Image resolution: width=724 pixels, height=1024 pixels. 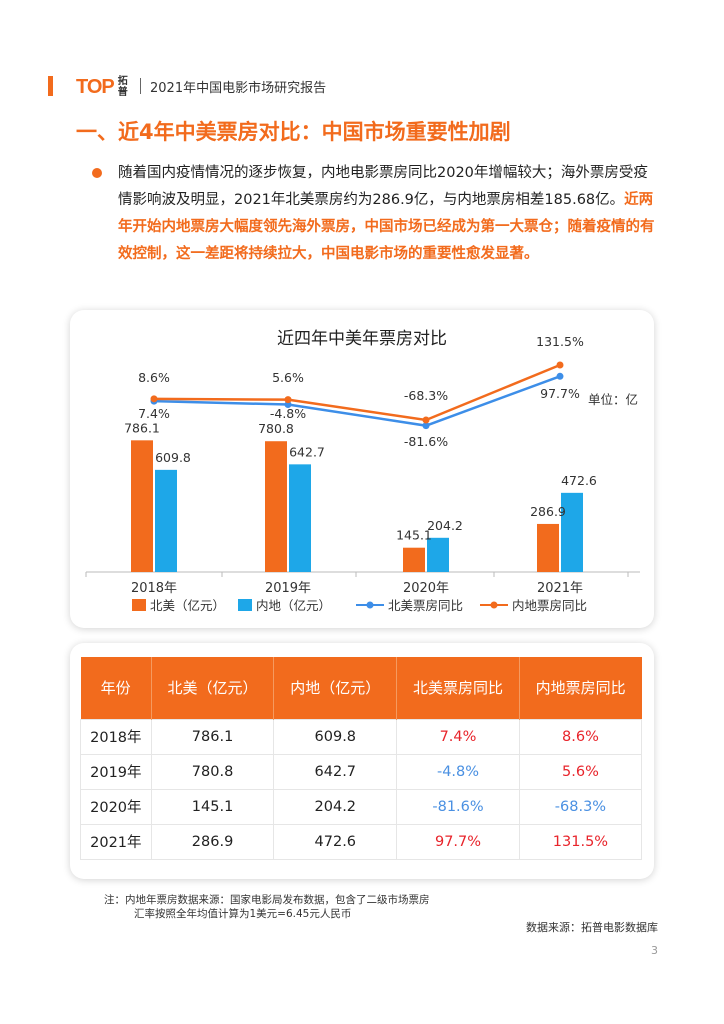 I want to click on table-cell: 2021年, so click(x=116, y=841).